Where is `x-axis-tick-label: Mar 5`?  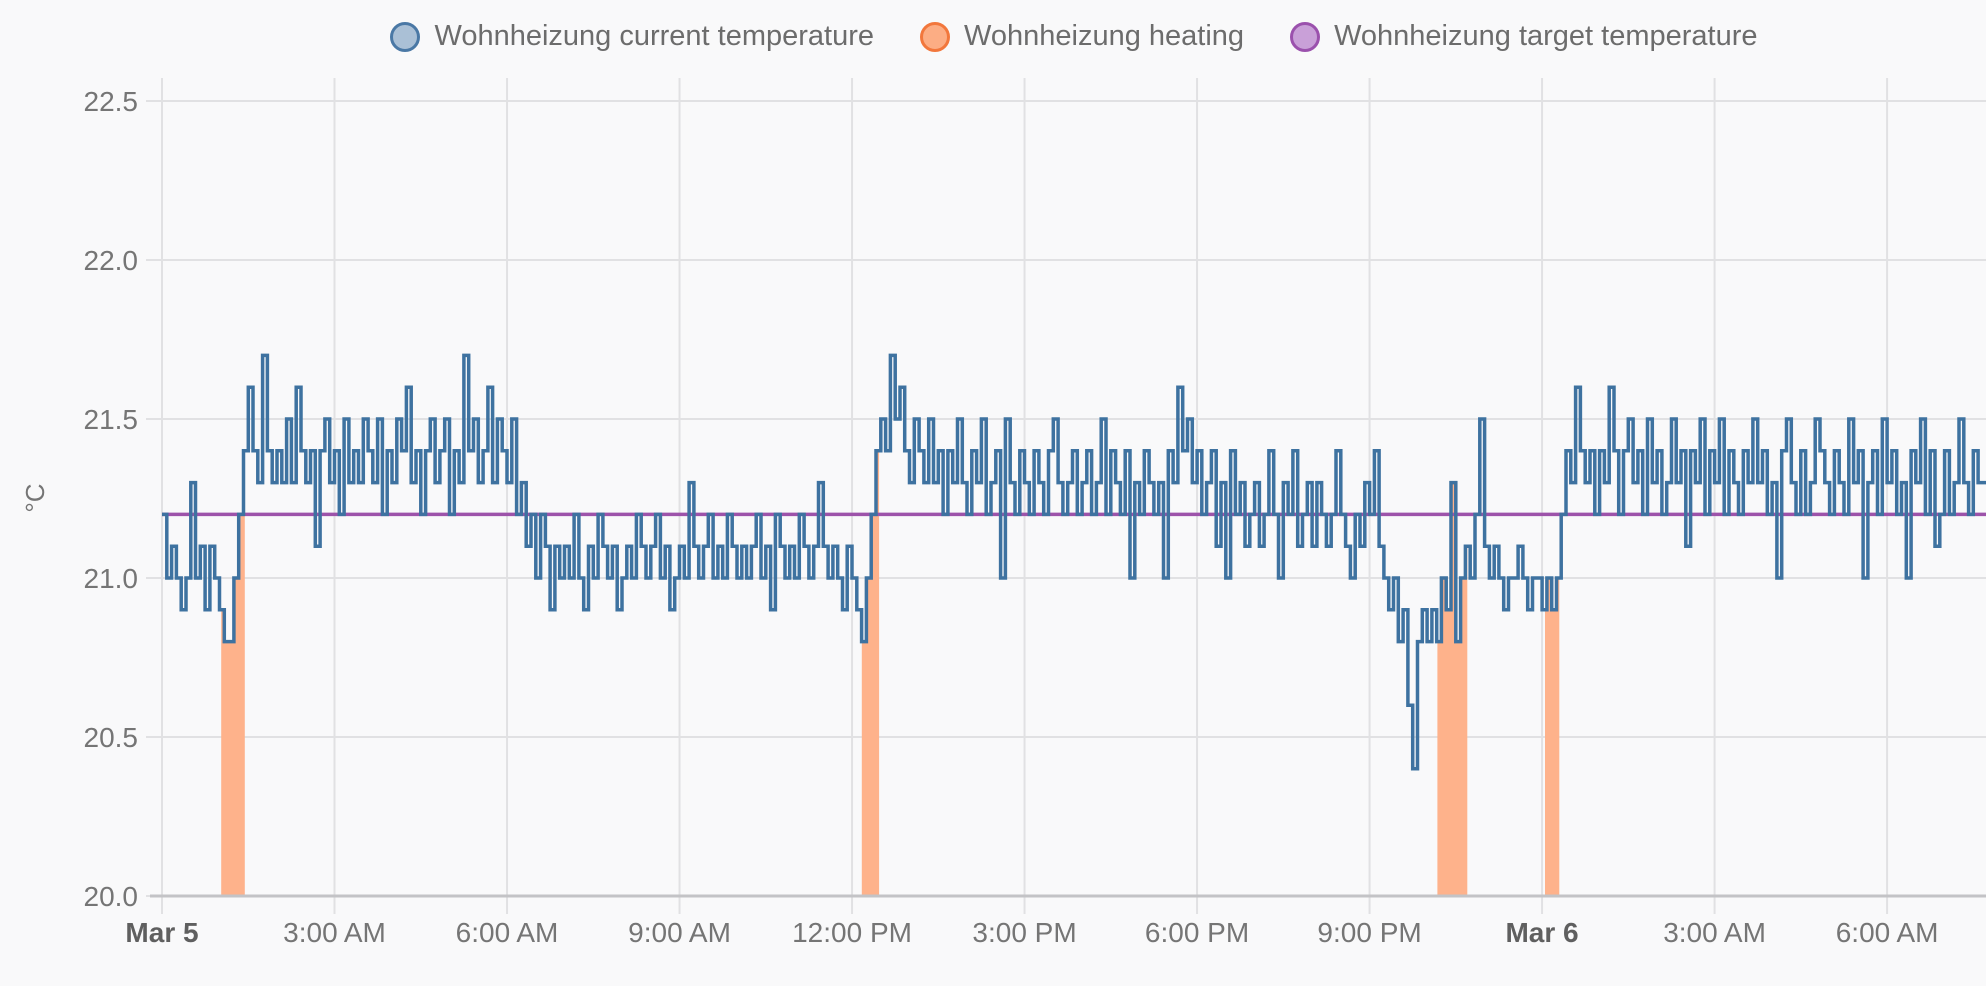
x-axis-tick-label: Mar 5 is located at coordinates (161, 932).